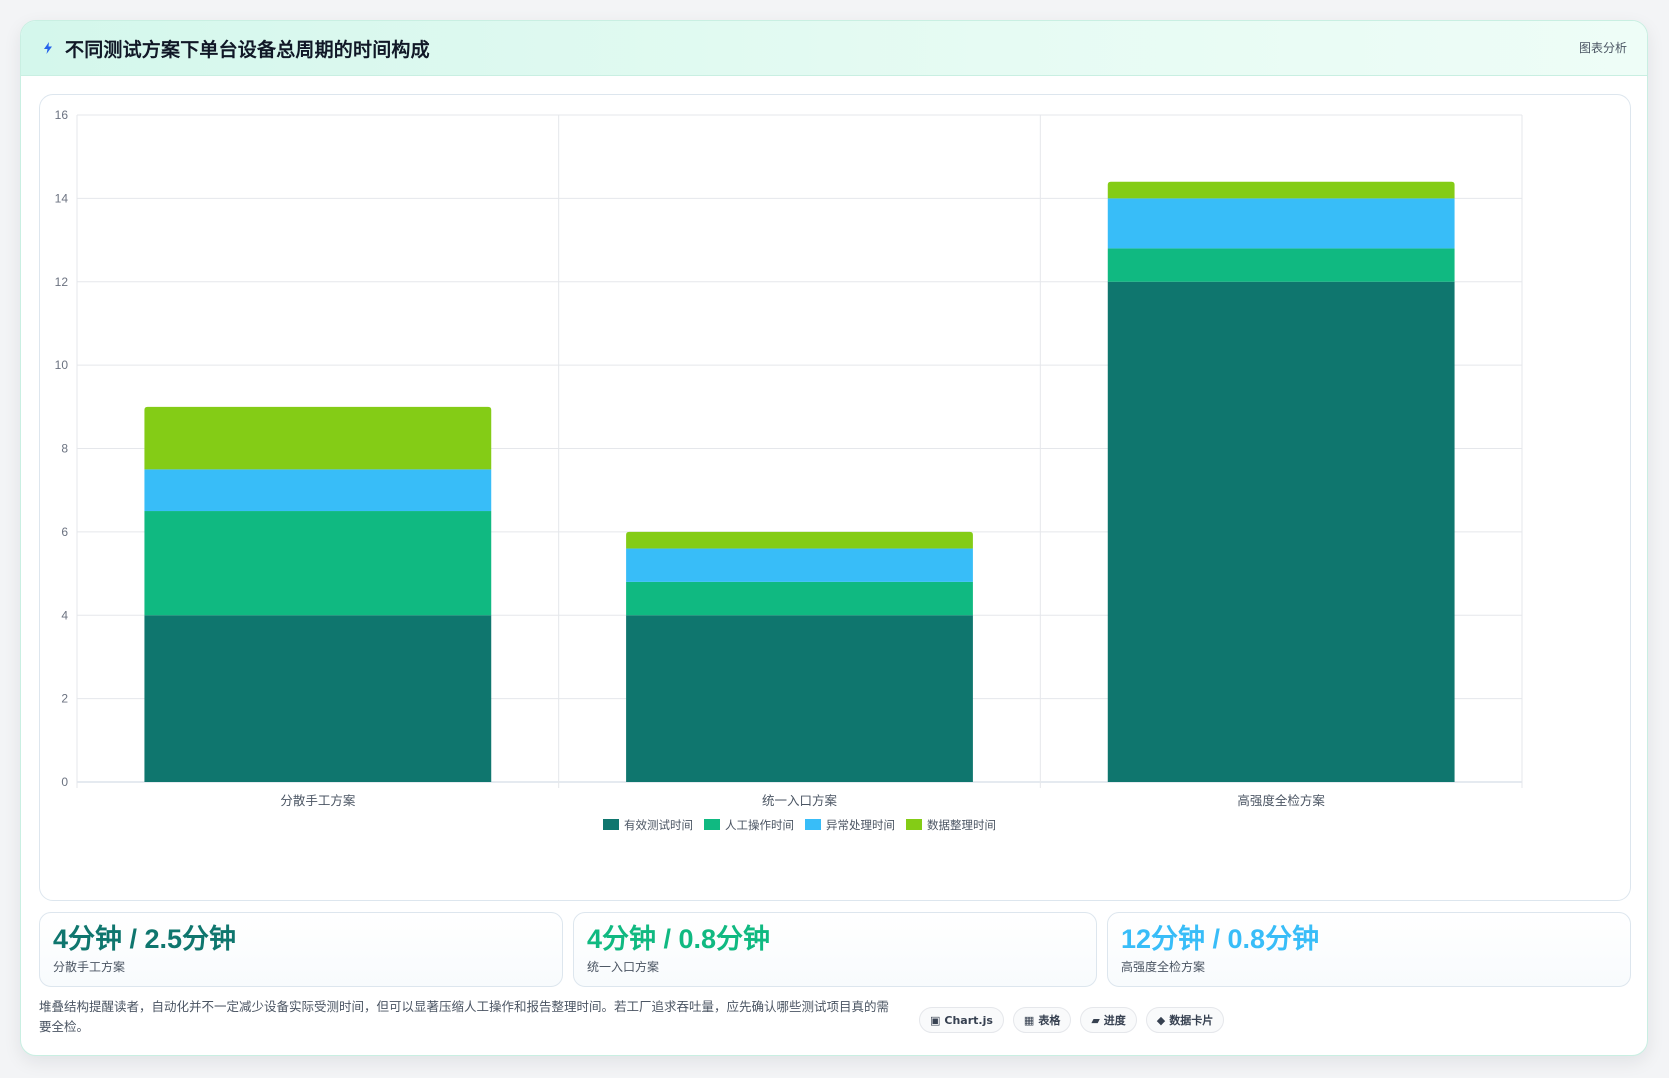 The height and width of the screenshot is (1078, 1669). Describe the element at coordinates (1369, 949) in the screenshot. I see `stat-card: 12分钟 / 0.8分钟 高强度全检方案` at that location.